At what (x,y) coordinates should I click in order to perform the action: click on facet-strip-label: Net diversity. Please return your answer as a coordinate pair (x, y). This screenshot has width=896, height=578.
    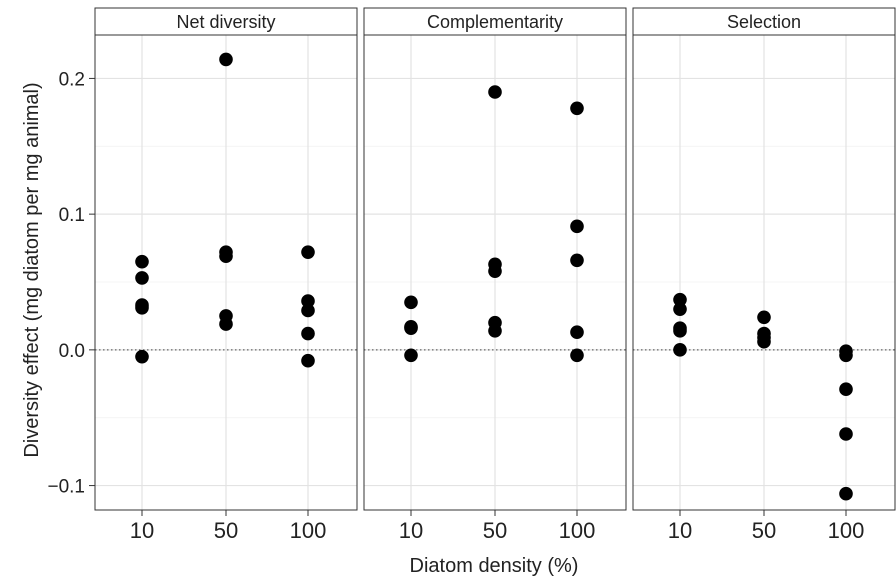
    Looking at the image, I should click on (225, 22).